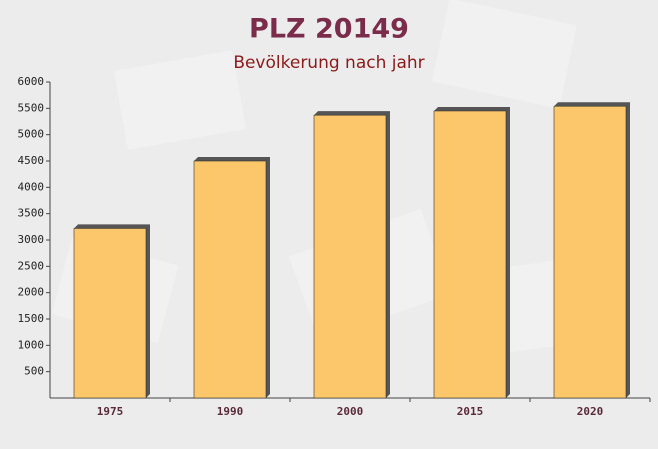  Describe the element at coordinates (31, 239) in the screenshot. I see `y-tick-label: 3000` at that location.